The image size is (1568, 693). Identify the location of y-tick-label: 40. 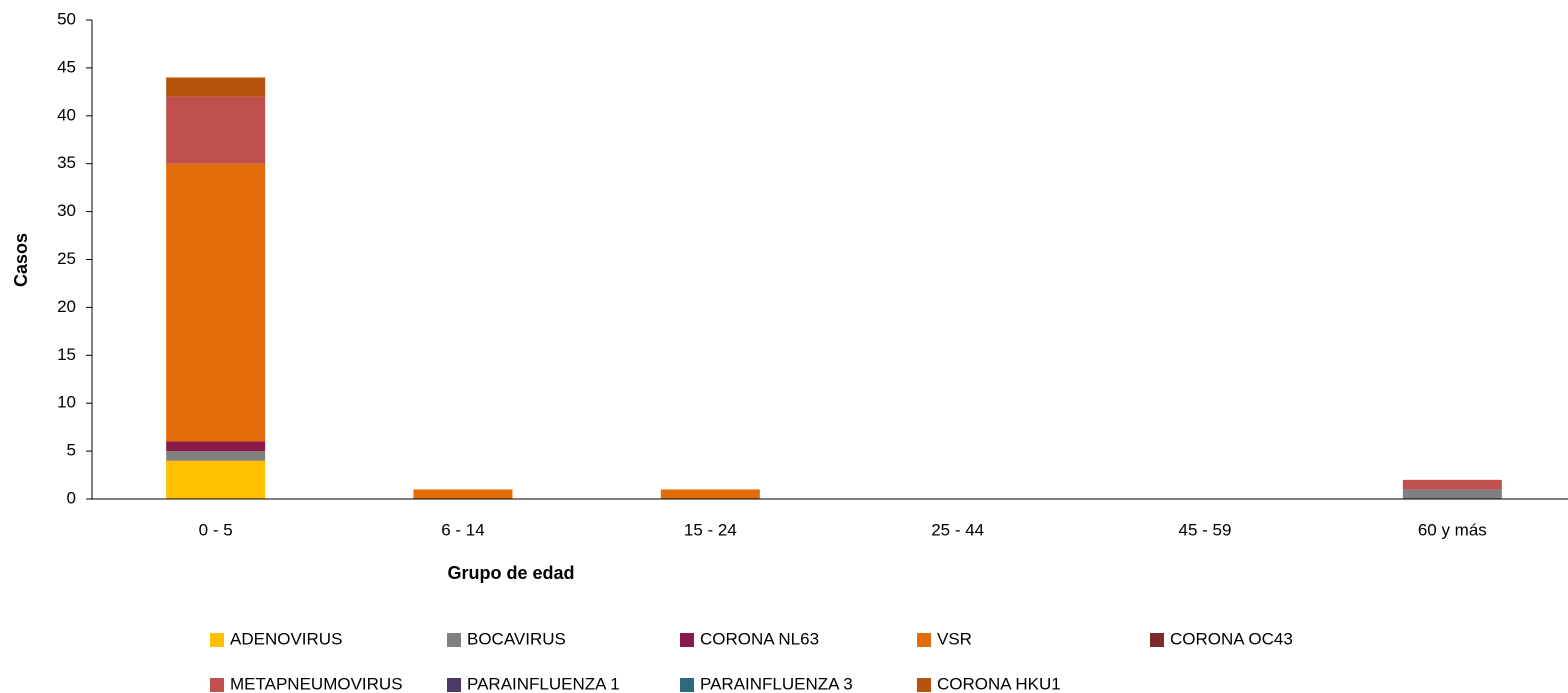
(66, 114).